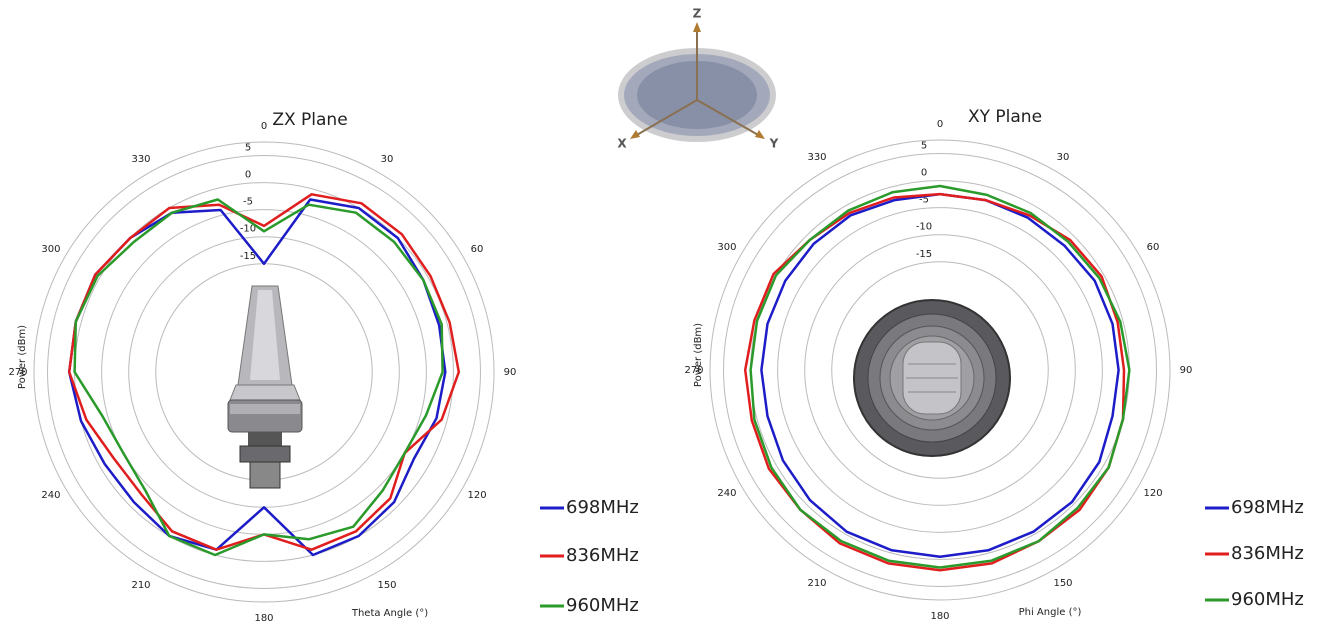 The width and height of the screenshot is (1322, 626). Describe the element at coordinates (389, 613) in the screenshot. I see `theta-axis-label: Theta Angle (°)` at that location.